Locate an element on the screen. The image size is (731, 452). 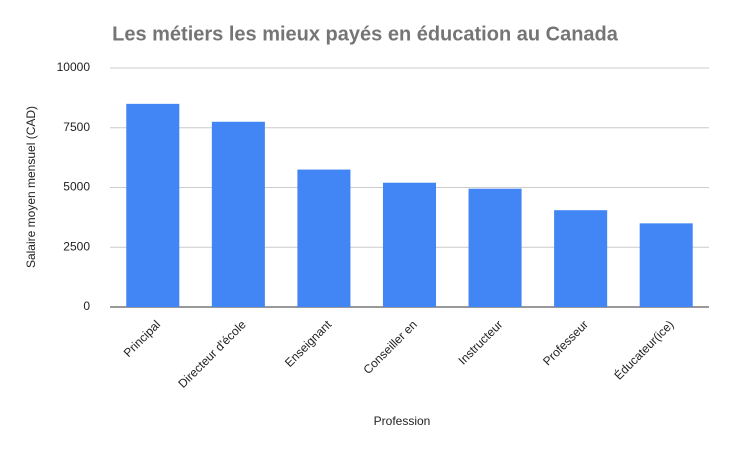
y-tick-label: 5000 is located at coordinates (76, 187).